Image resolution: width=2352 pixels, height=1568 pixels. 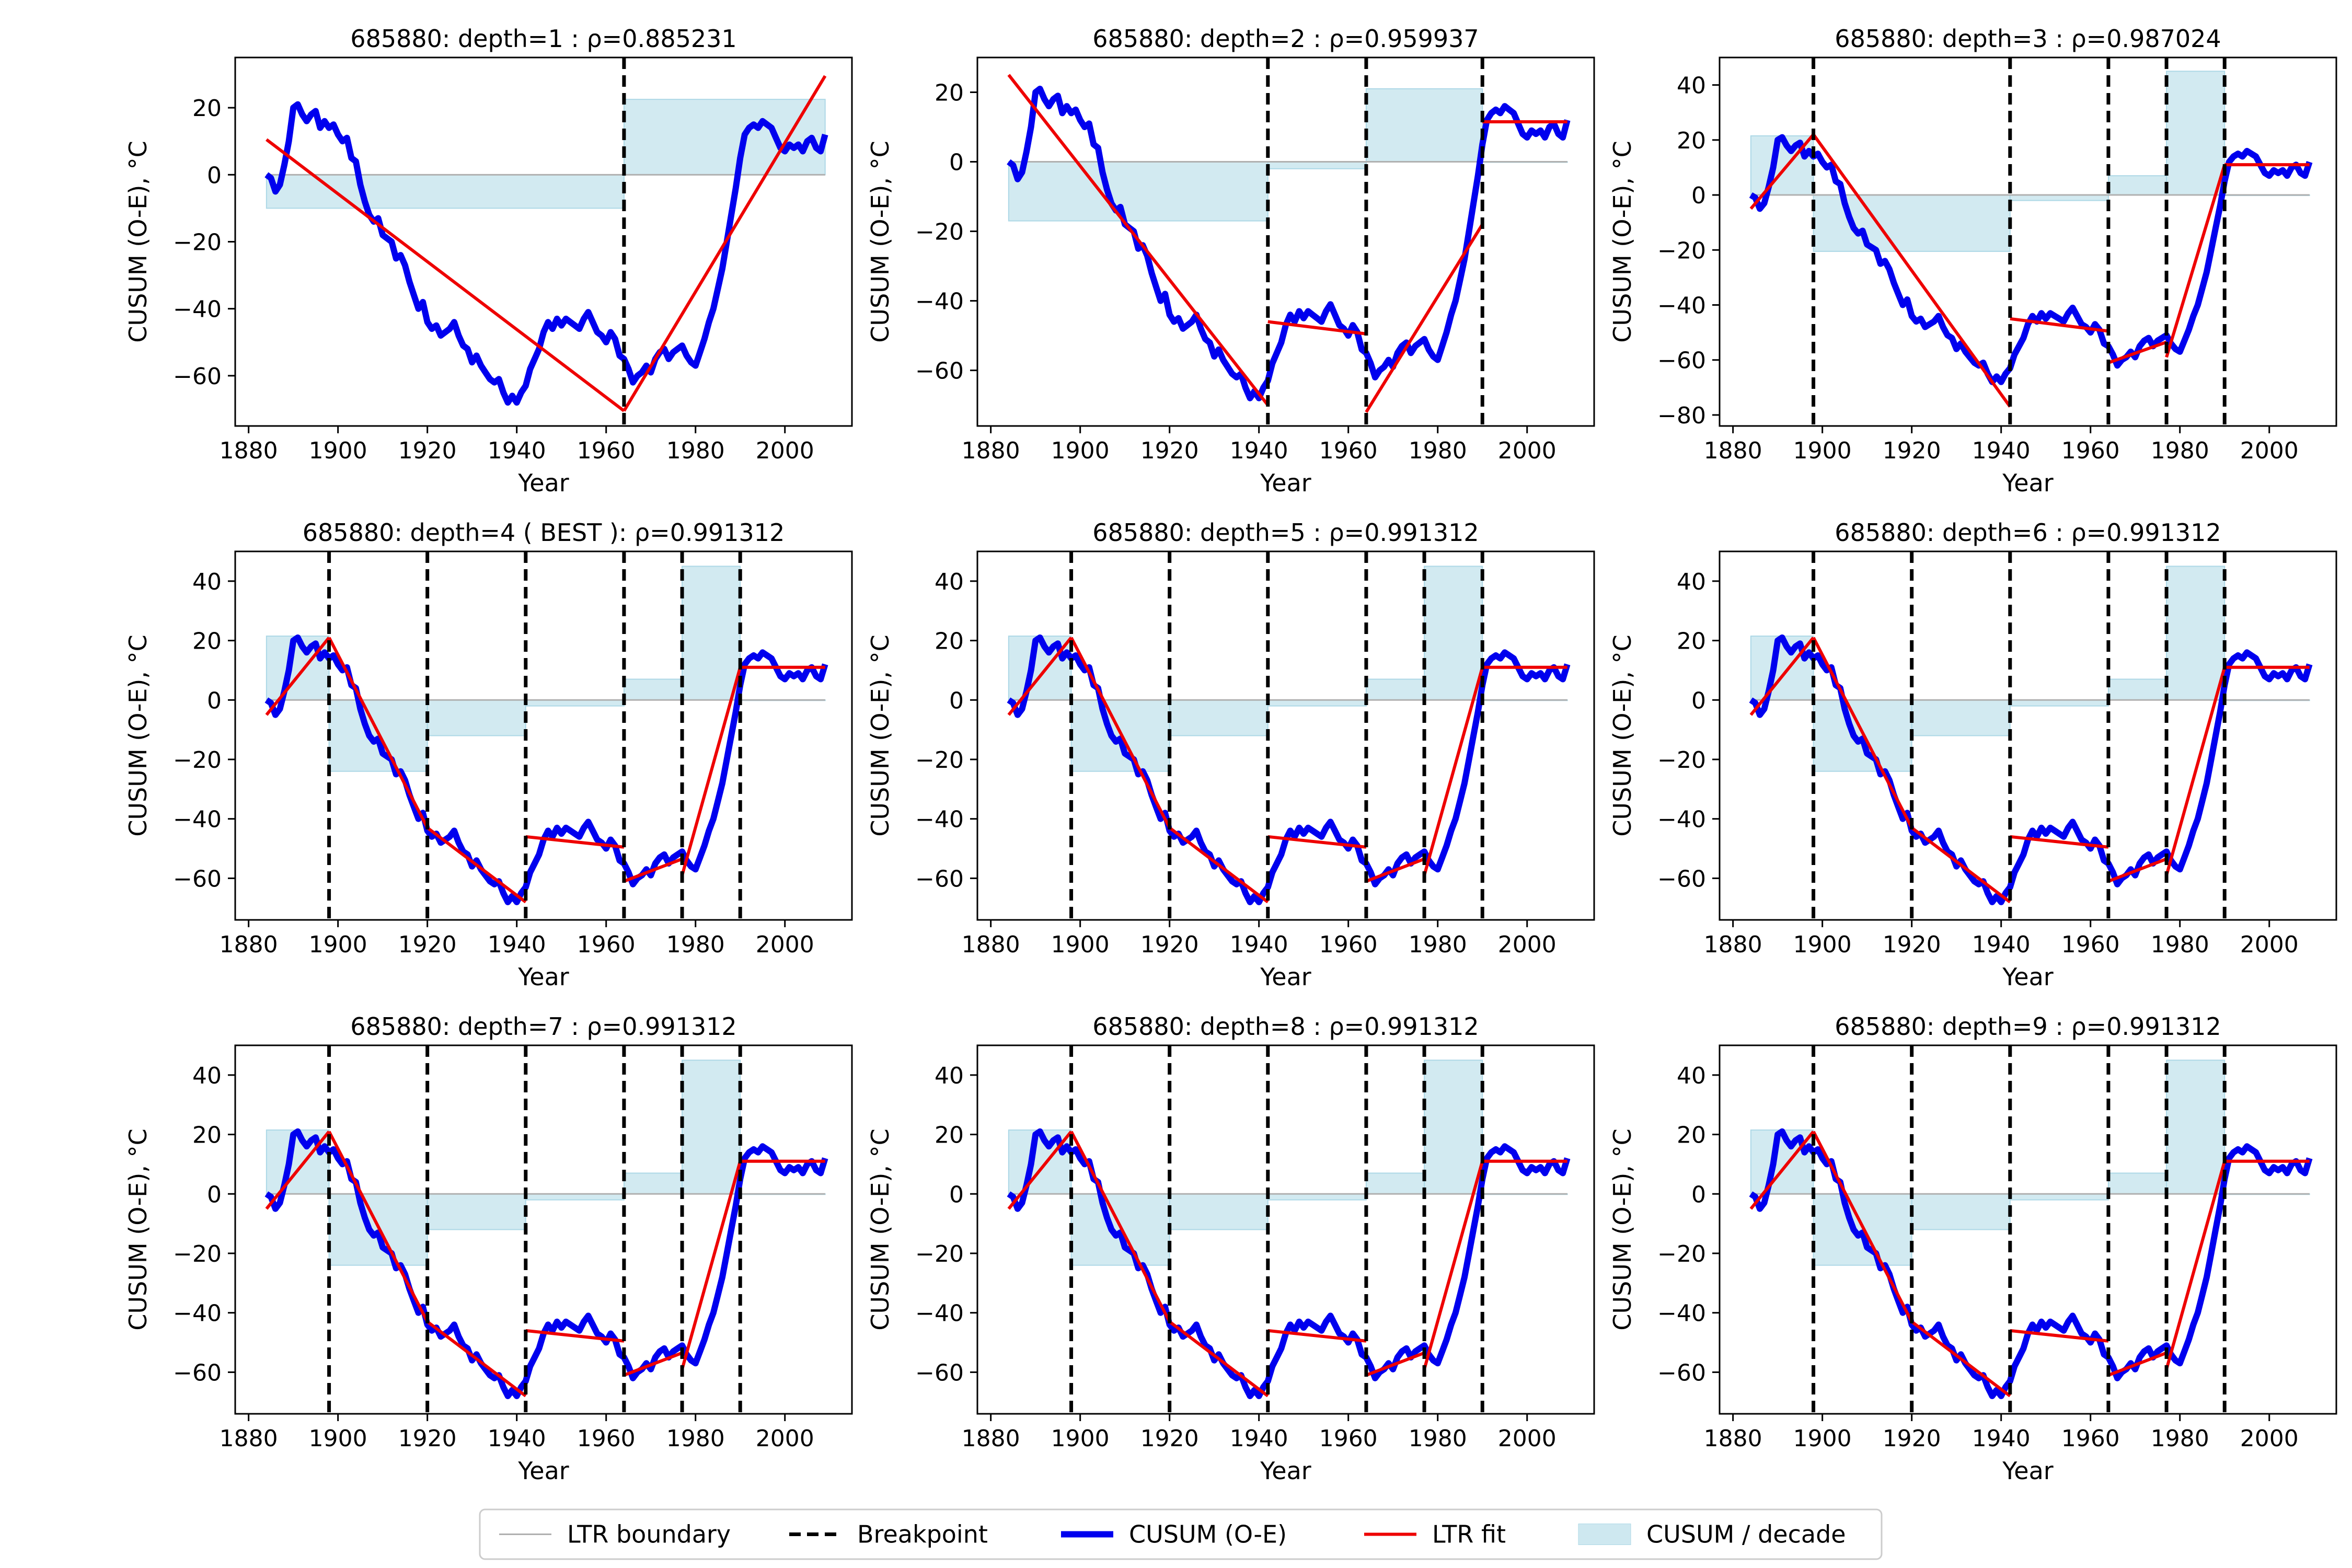 I want to click on panel-title: 685880: depth=3 : ρ=0.987024, so click(x=2028, y=39).